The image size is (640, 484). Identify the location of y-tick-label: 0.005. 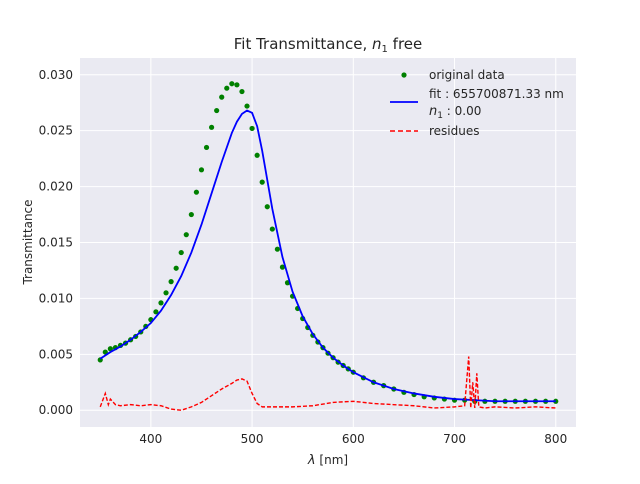
(56, 354).